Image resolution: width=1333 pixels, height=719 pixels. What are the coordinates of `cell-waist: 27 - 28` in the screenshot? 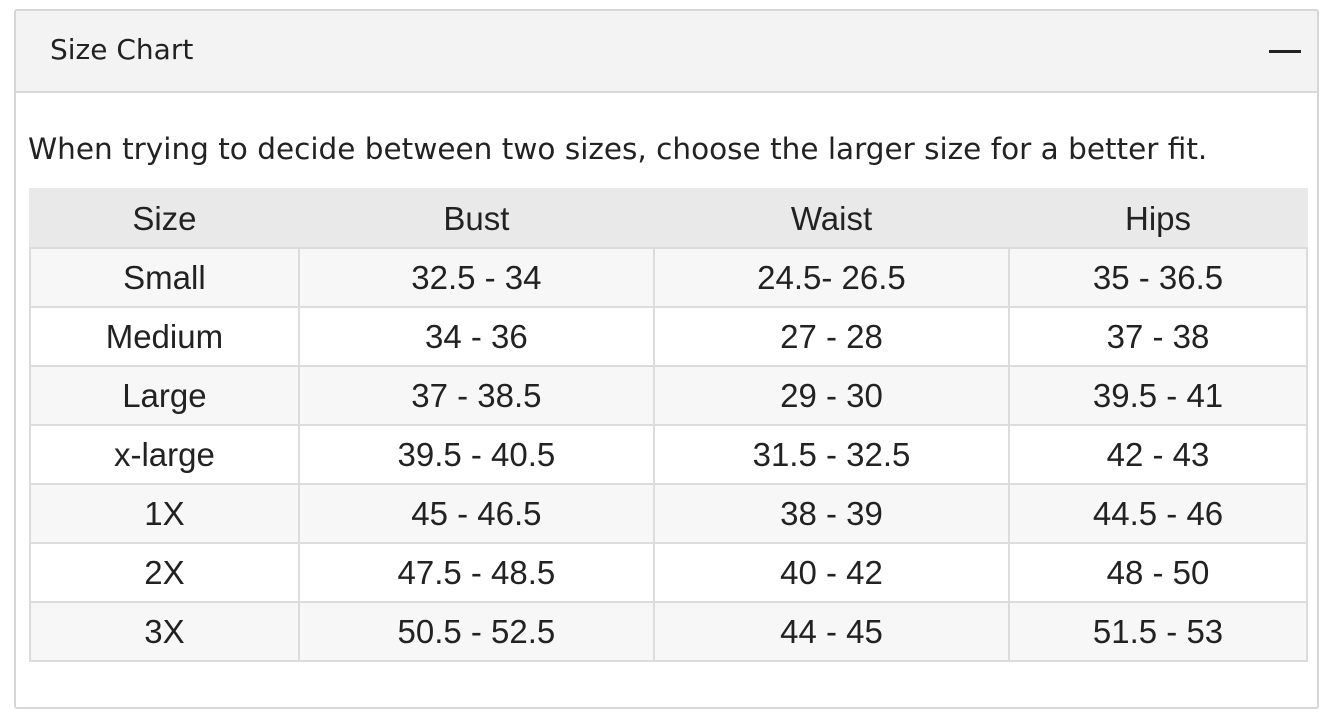 It's located at (831, 336).